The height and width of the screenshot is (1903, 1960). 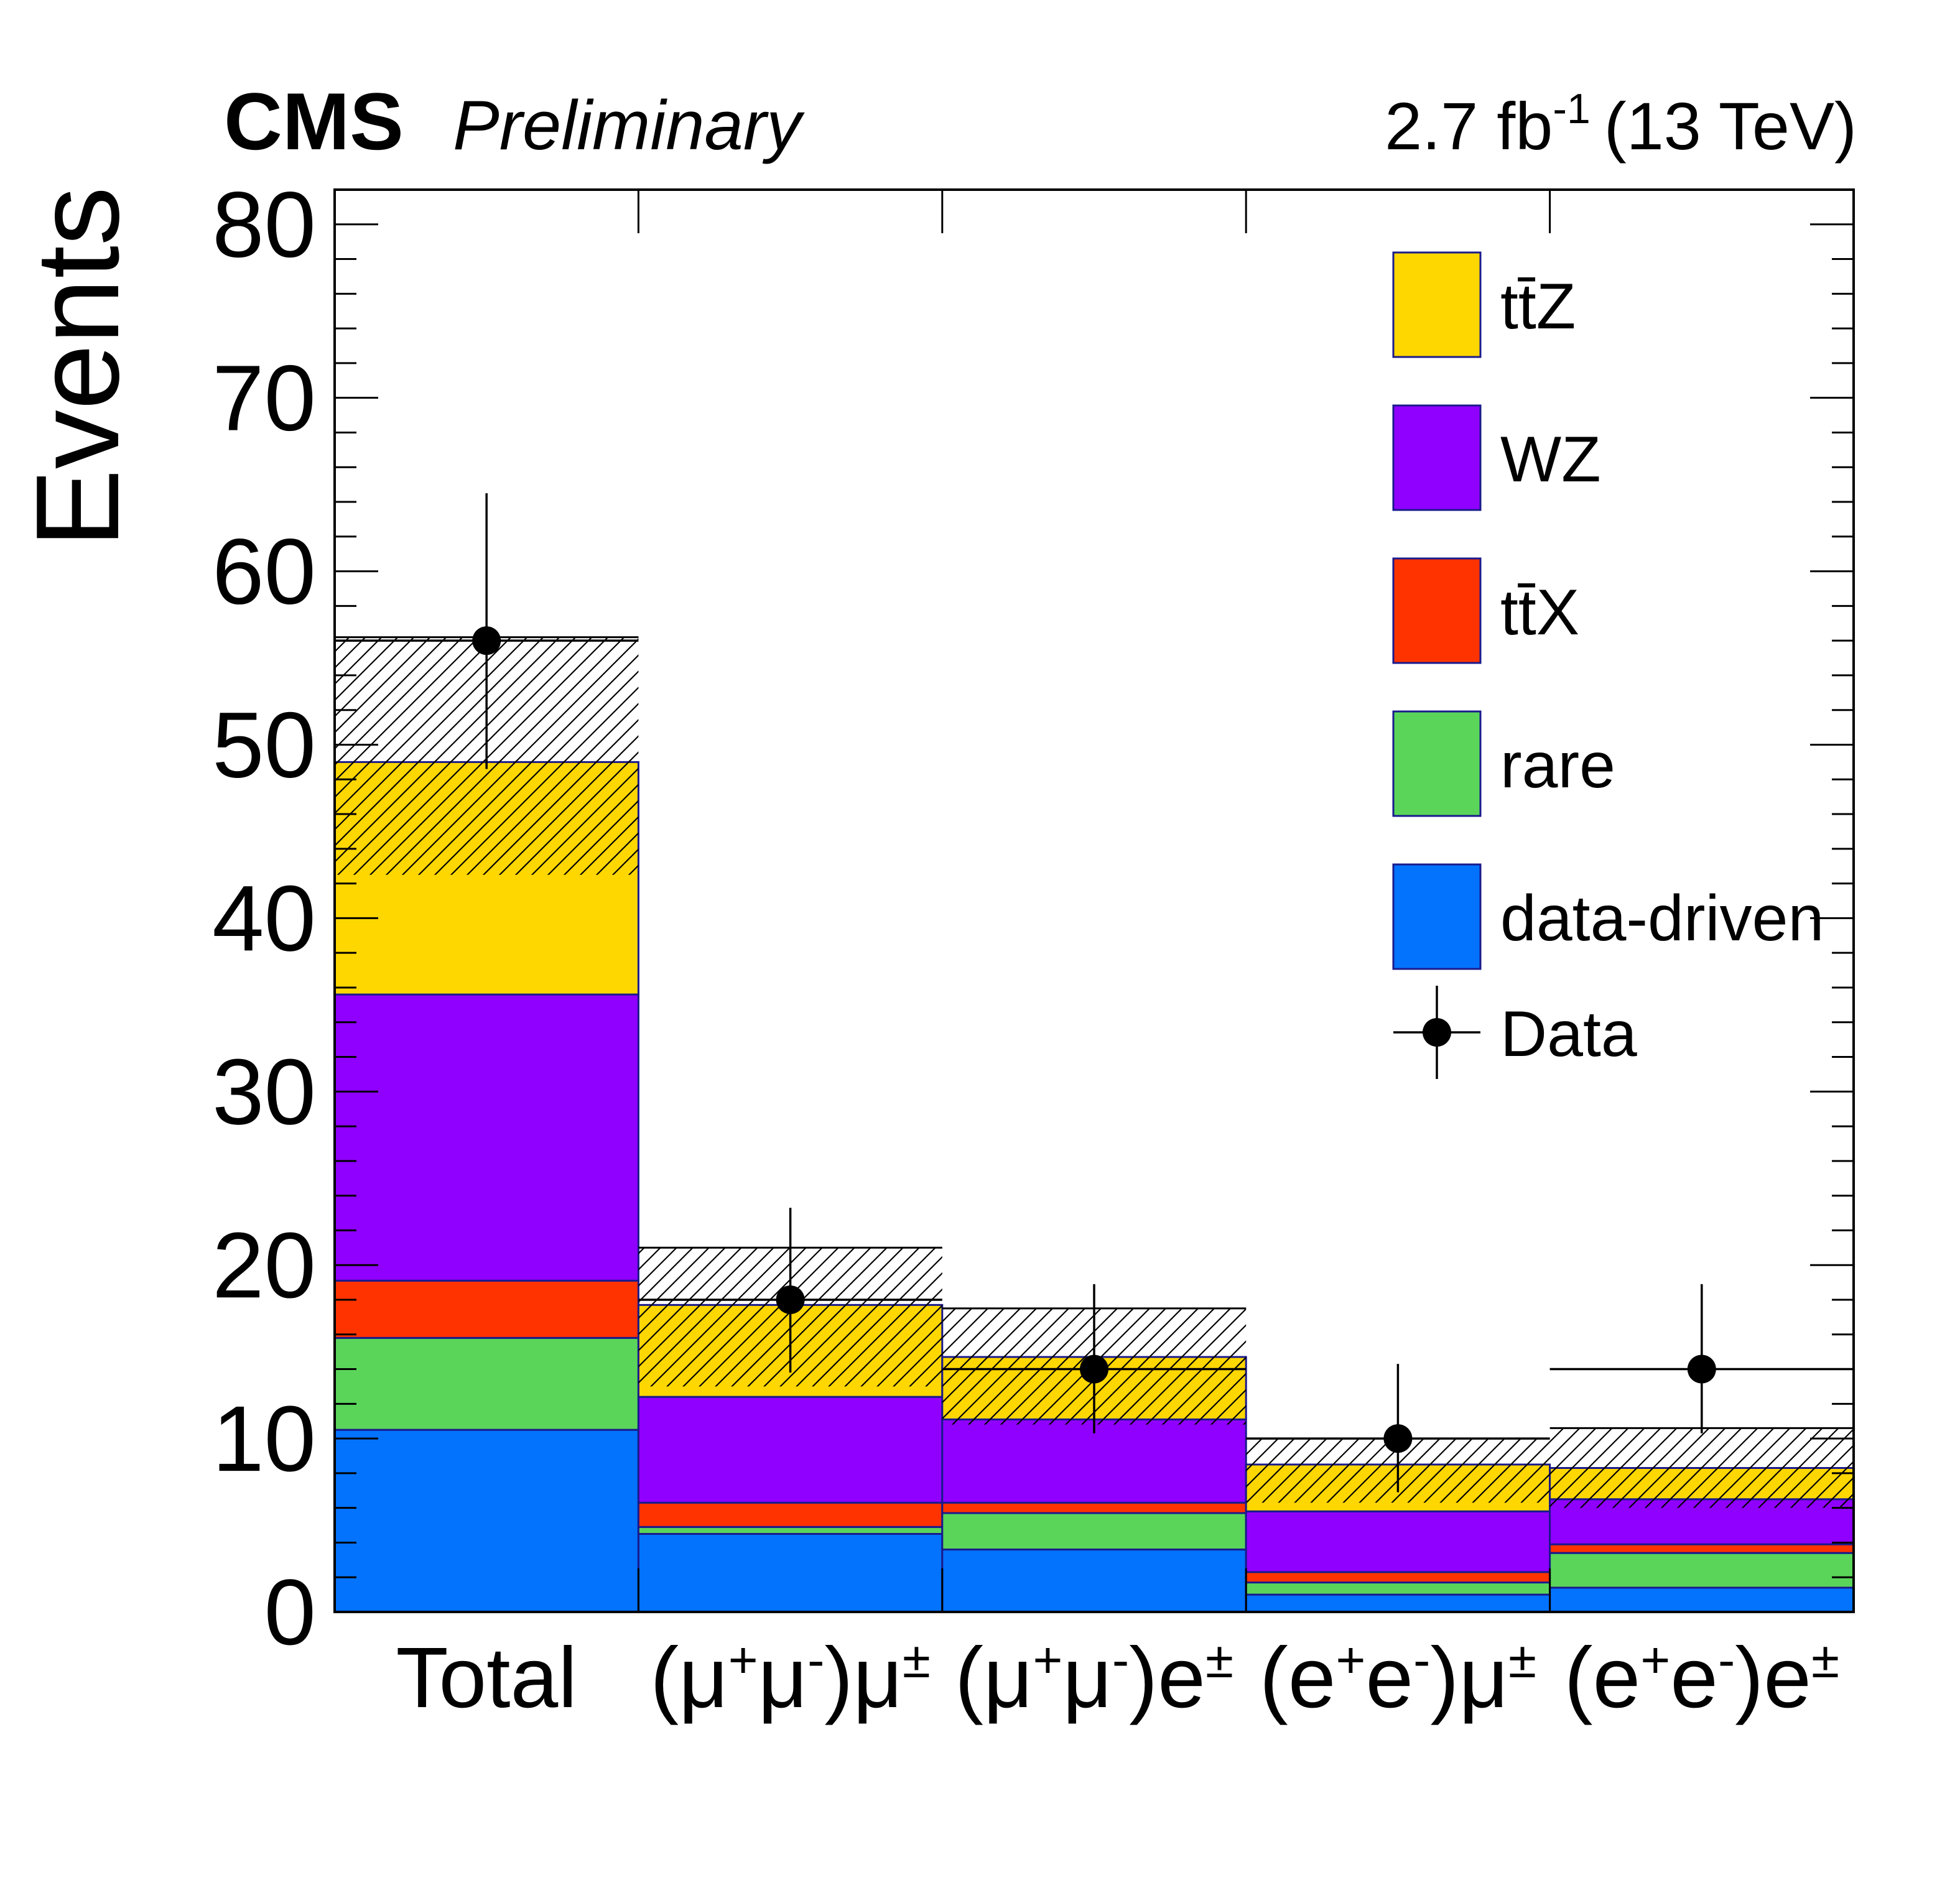 I want to click on x-tick-label-eee: (e+e-)e±, so click(x=1701, y=1678).